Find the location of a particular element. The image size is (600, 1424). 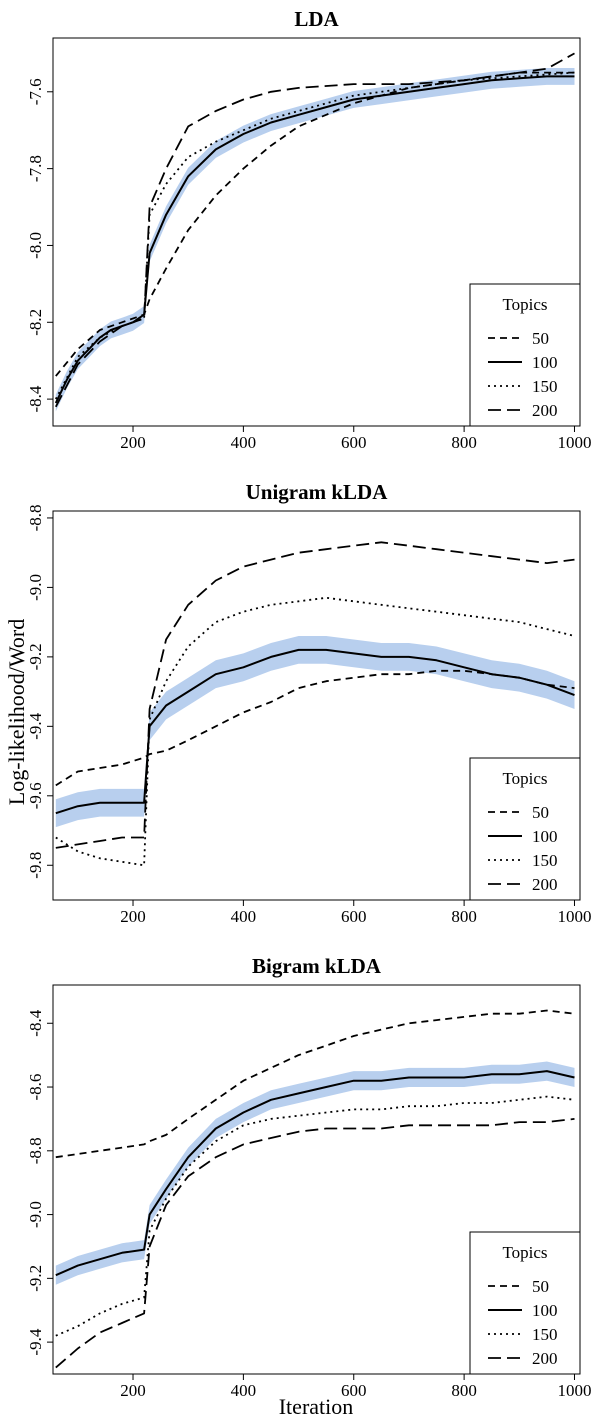

y-tick-label: -9.6 is located at coordinates (35, 795).